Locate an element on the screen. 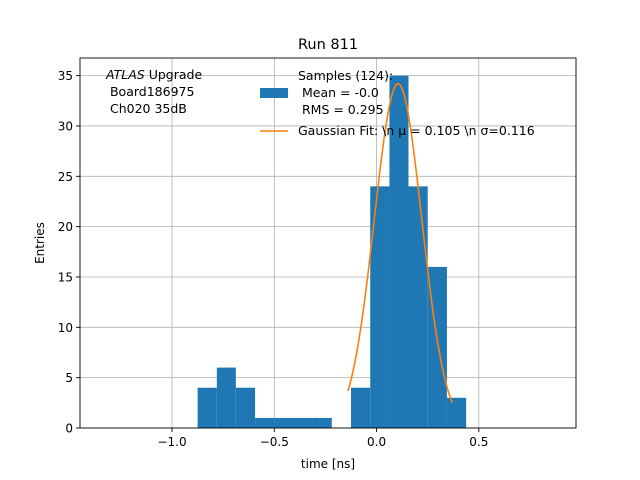 This screenshot has height=480, width=640. channel-label: Ch020 35dB is located at coordinates (146, 108).